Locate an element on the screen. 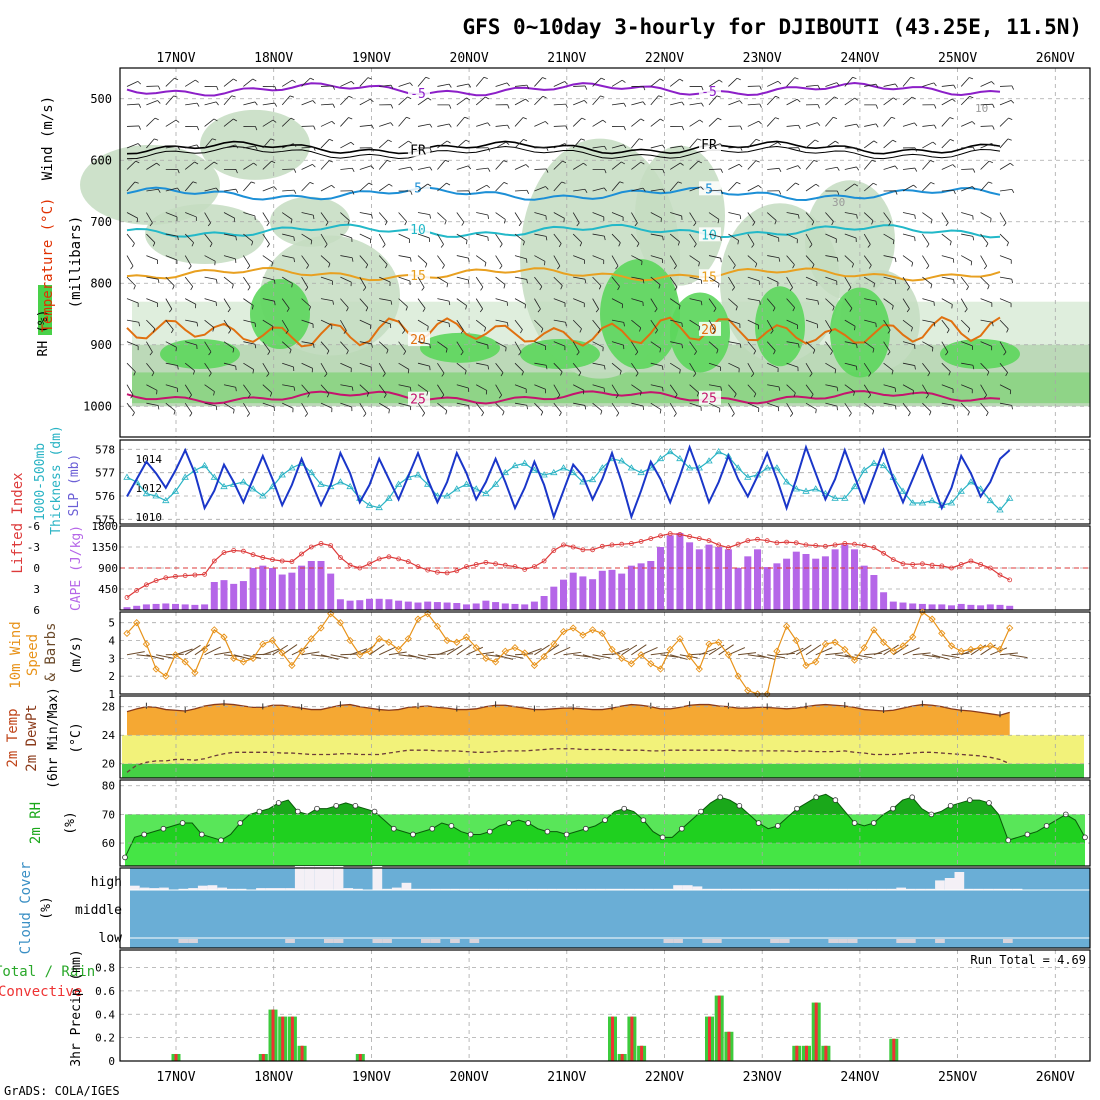  thickness-axis-label: 1000-500mb is located at coordinates (40, 482).